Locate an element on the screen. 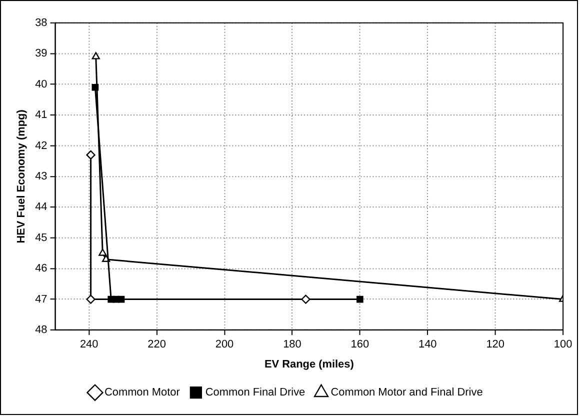 The width and height of the screenshot is (580, 417). y-tick-label: 45 is located at coordinates (41, 238).